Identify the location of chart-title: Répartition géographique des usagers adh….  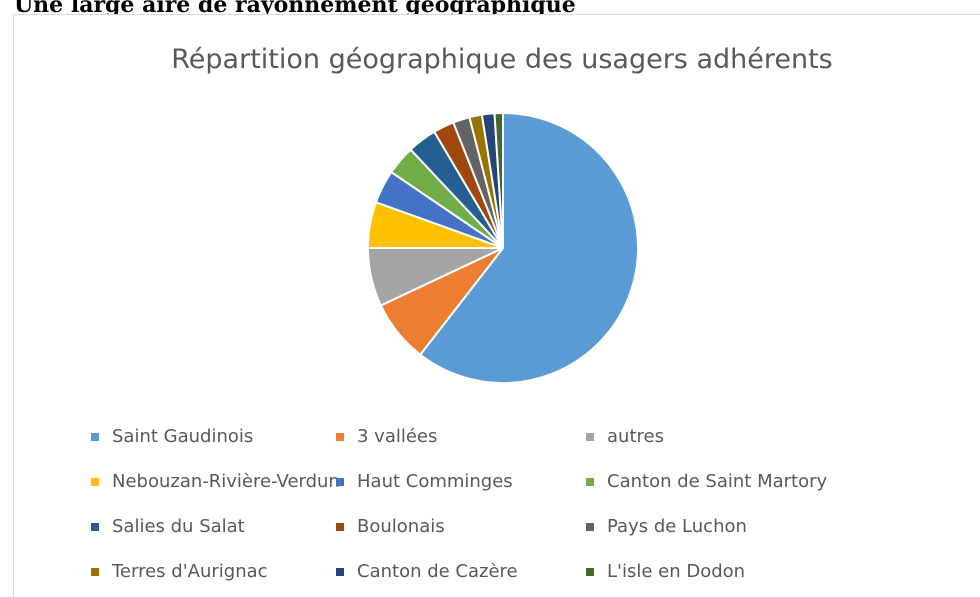
(502, 59).